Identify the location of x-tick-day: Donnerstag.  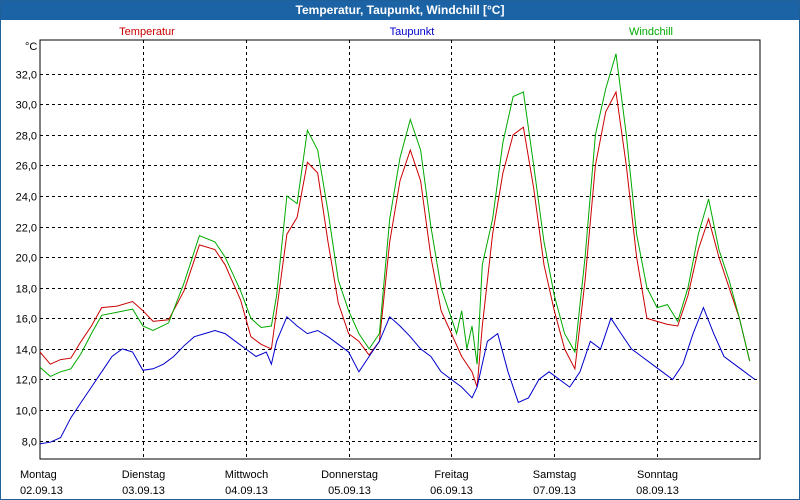
(349, 475).